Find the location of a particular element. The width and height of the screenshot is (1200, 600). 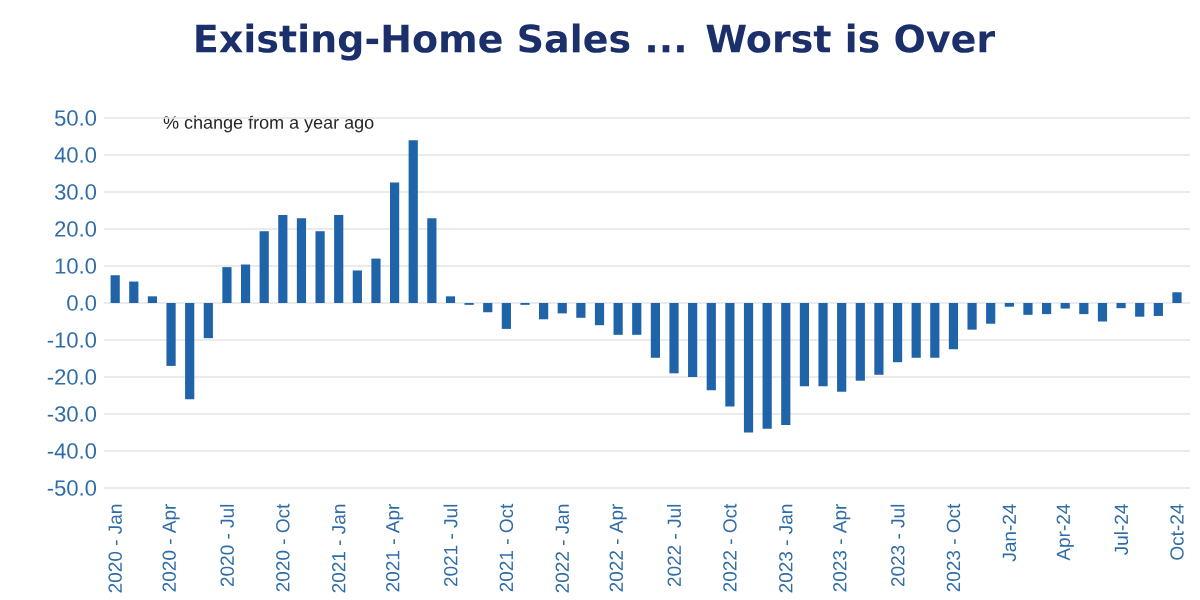

x-tick-label: 2021 - Jul is located at coordinates (450, 545).